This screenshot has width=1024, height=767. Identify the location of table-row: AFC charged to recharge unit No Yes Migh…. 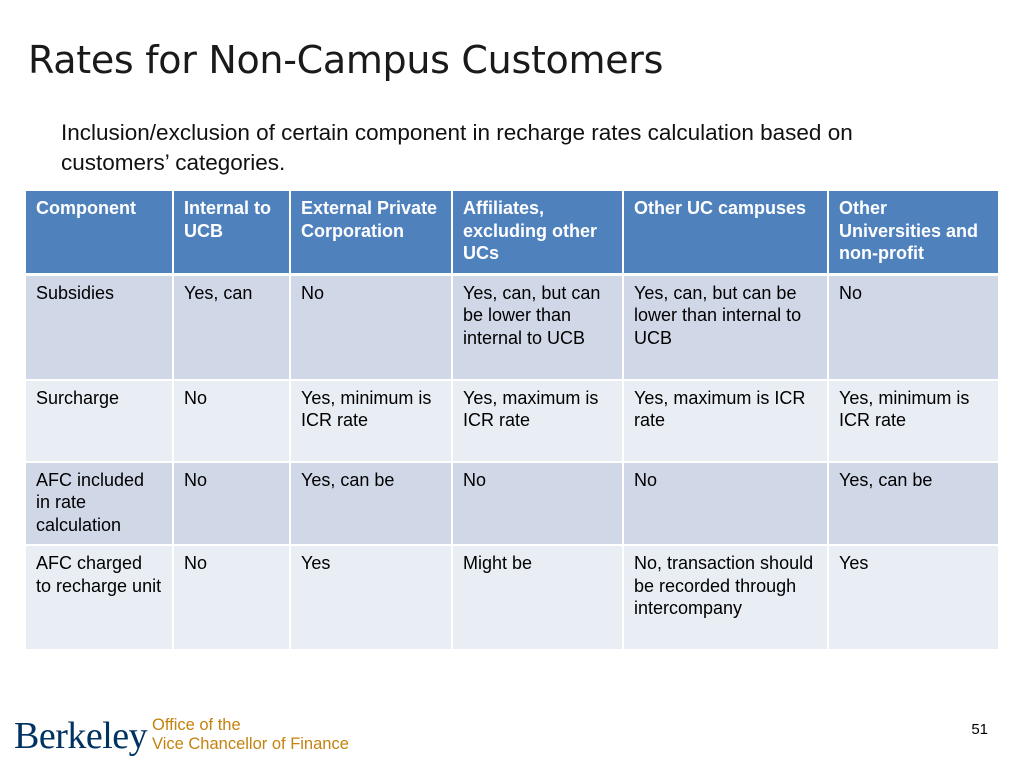
(512, 598).